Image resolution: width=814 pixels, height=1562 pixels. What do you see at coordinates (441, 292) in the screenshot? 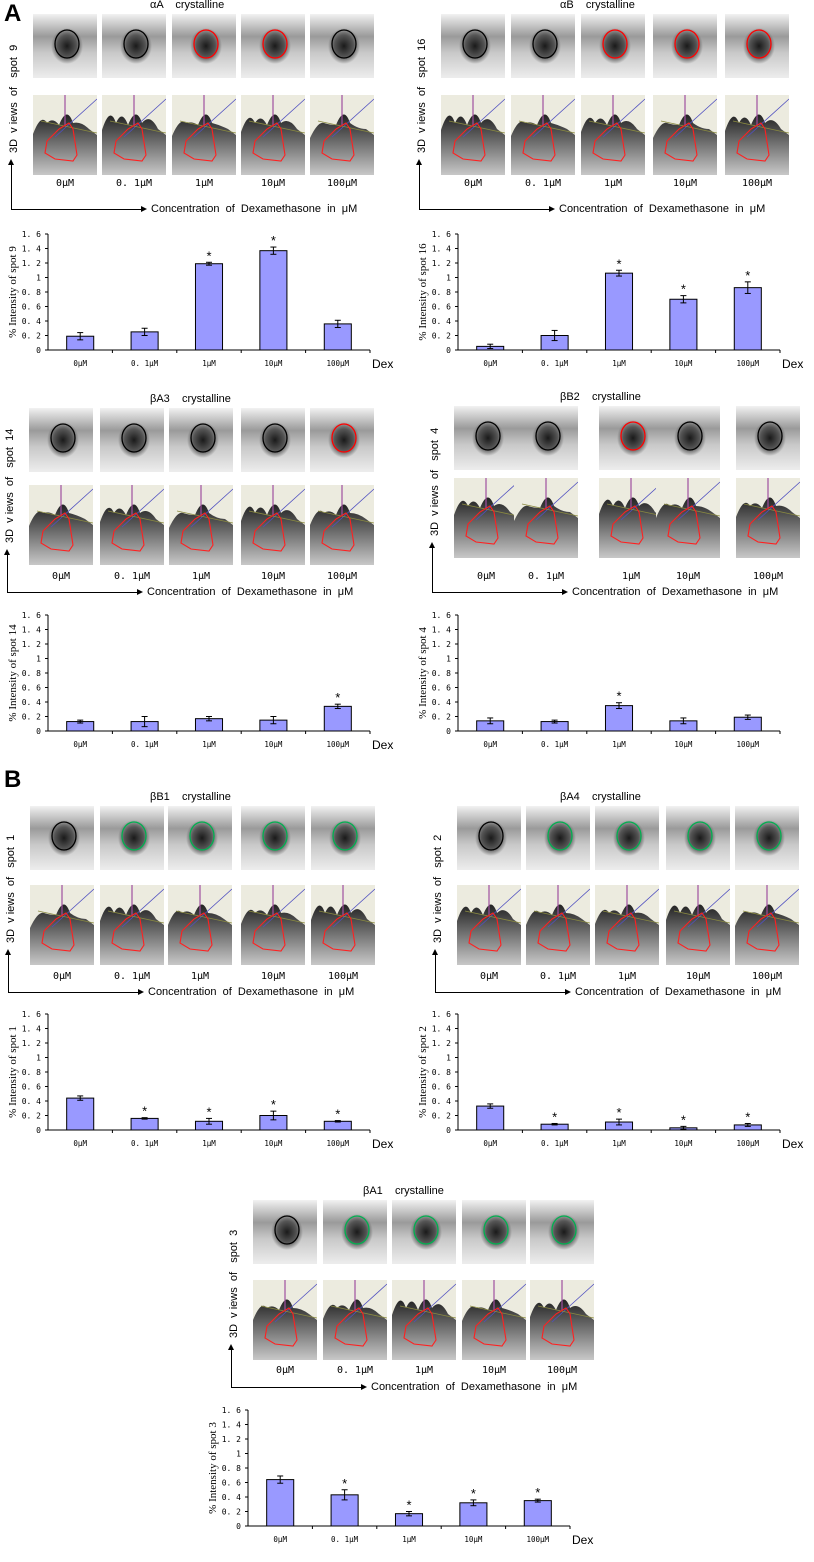
I see `y-tick-label: 0. 8` at bounding box center [441, 292].